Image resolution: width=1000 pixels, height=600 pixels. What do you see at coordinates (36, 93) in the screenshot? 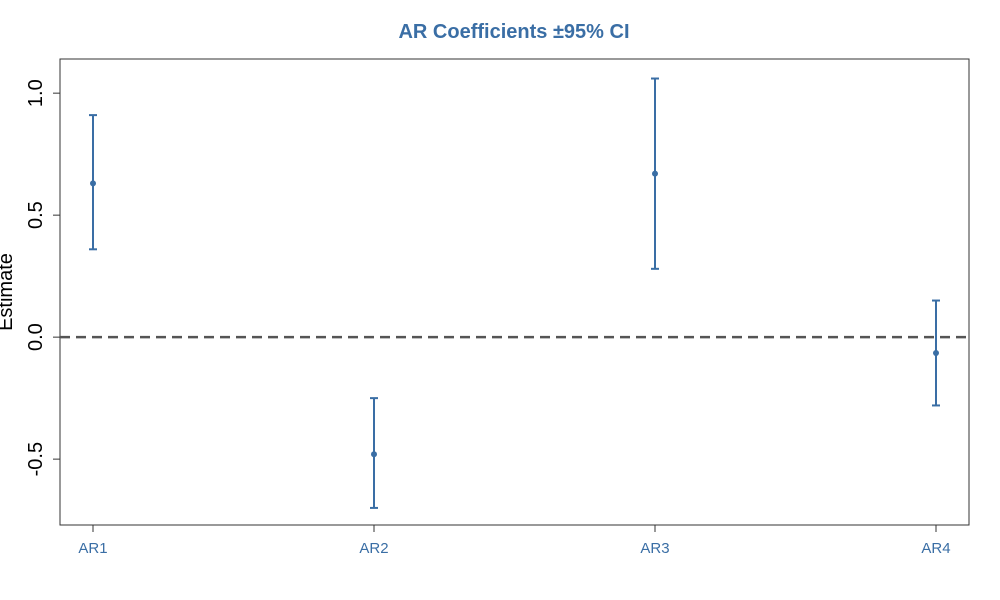
I see `y-tick-label: 1.0` at bounding box center [36, 93].